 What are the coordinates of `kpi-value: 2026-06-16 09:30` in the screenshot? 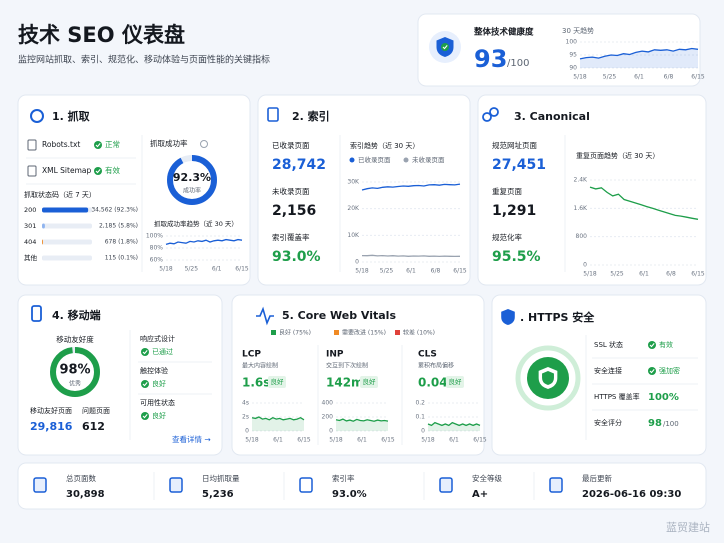 It's located at (631, 494).